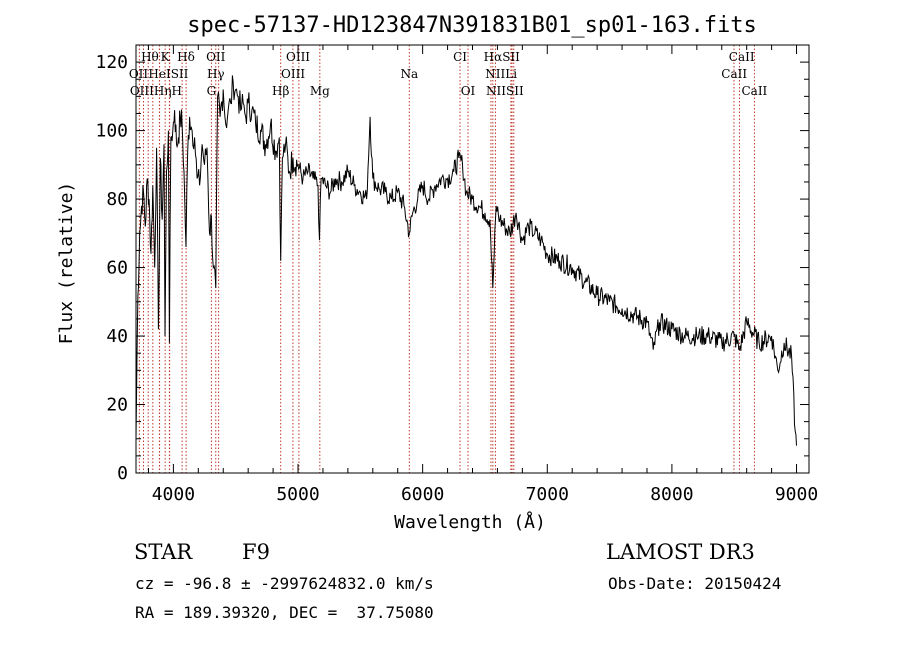  What do you see at coordinates (256, 552) in the screenshot?
I see `spectral-subclass: F9` at bounding box center [256, 552].